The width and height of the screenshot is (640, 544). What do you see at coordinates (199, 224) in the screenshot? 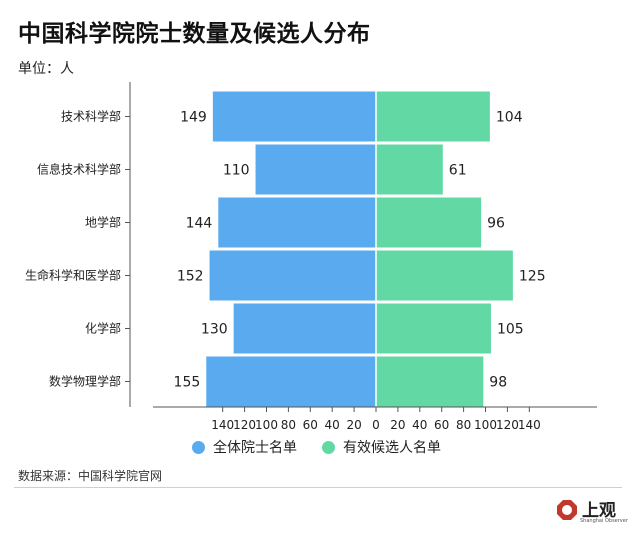
I see `value-label-left: 144` at bounding box center [199, 224].